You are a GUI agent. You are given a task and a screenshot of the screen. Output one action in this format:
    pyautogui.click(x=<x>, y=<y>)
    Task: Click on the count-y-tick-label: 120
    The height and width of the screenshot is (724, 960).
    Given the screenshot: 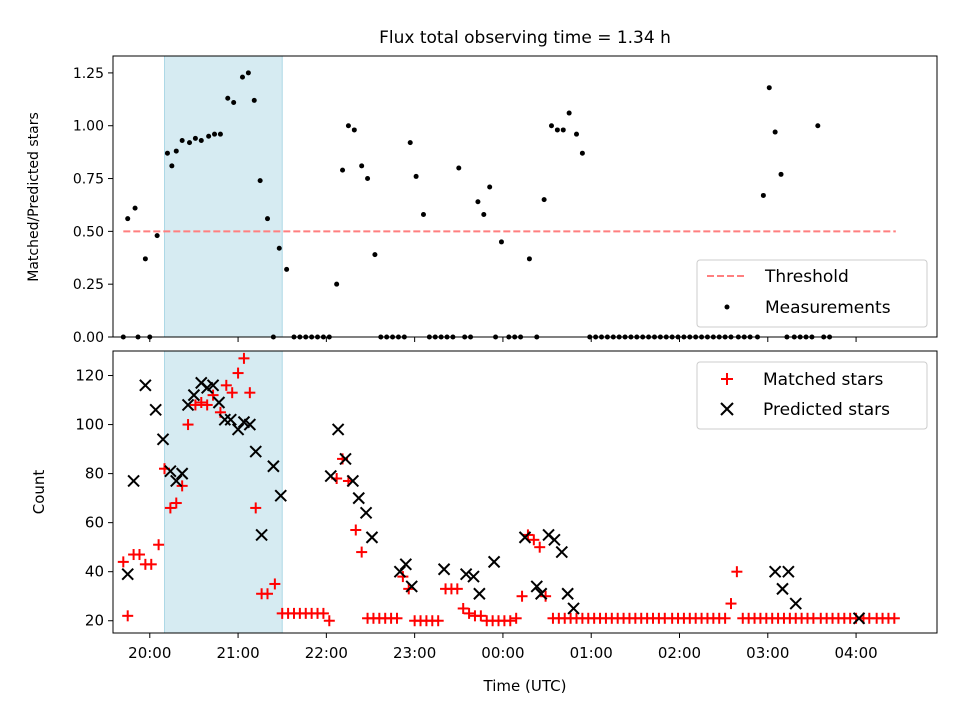 What is the action you would take?
    pyautogui.click(x=89, y=376)
    